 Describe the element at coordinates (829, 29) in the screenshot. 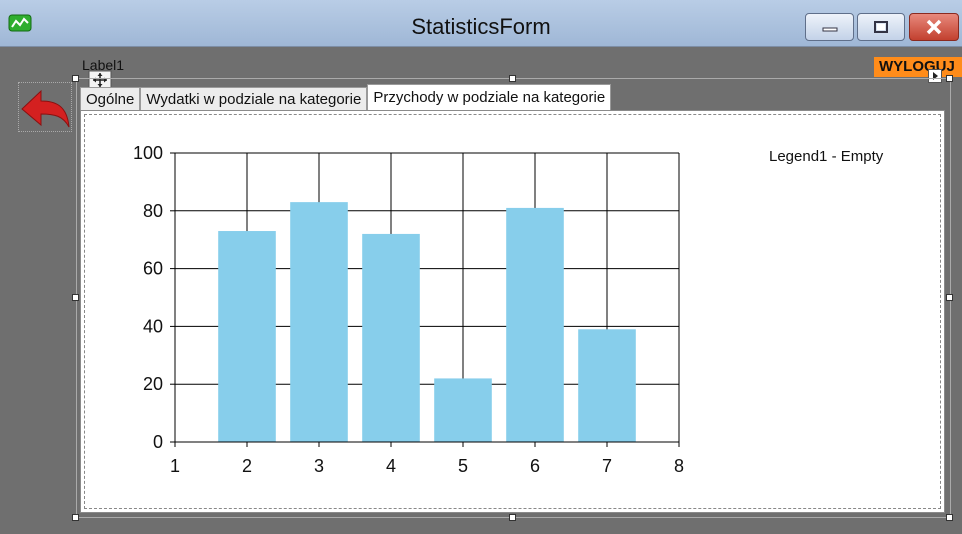

I see `minimize-icon` at that location.